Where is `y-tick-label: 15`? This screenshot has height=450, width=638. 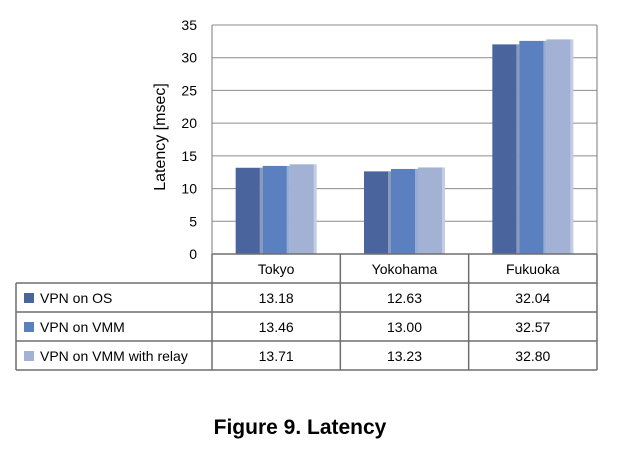 y-tick-label: 15 is located at coordinates (189, 156).